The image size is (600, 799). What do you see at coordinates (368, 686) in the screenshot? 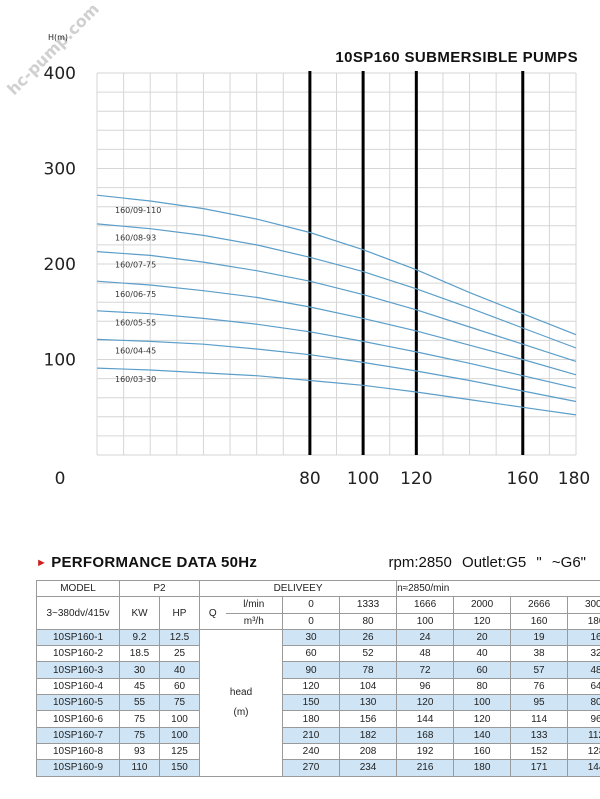
I see `head-value-cell: 104` at bounding box center [368, 686].